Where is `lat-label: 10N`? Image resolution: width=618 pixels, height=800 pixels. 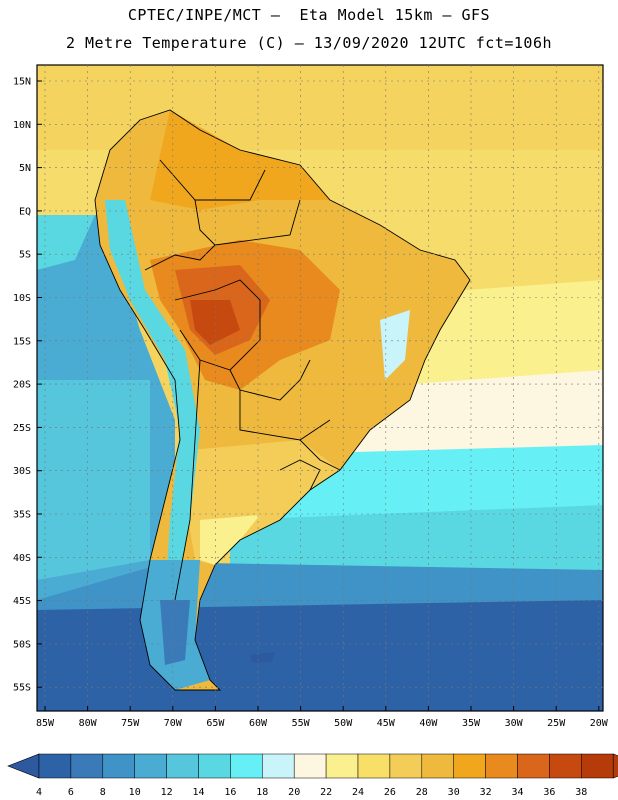
lat-label: 10N is located at coordinates (22, 125).